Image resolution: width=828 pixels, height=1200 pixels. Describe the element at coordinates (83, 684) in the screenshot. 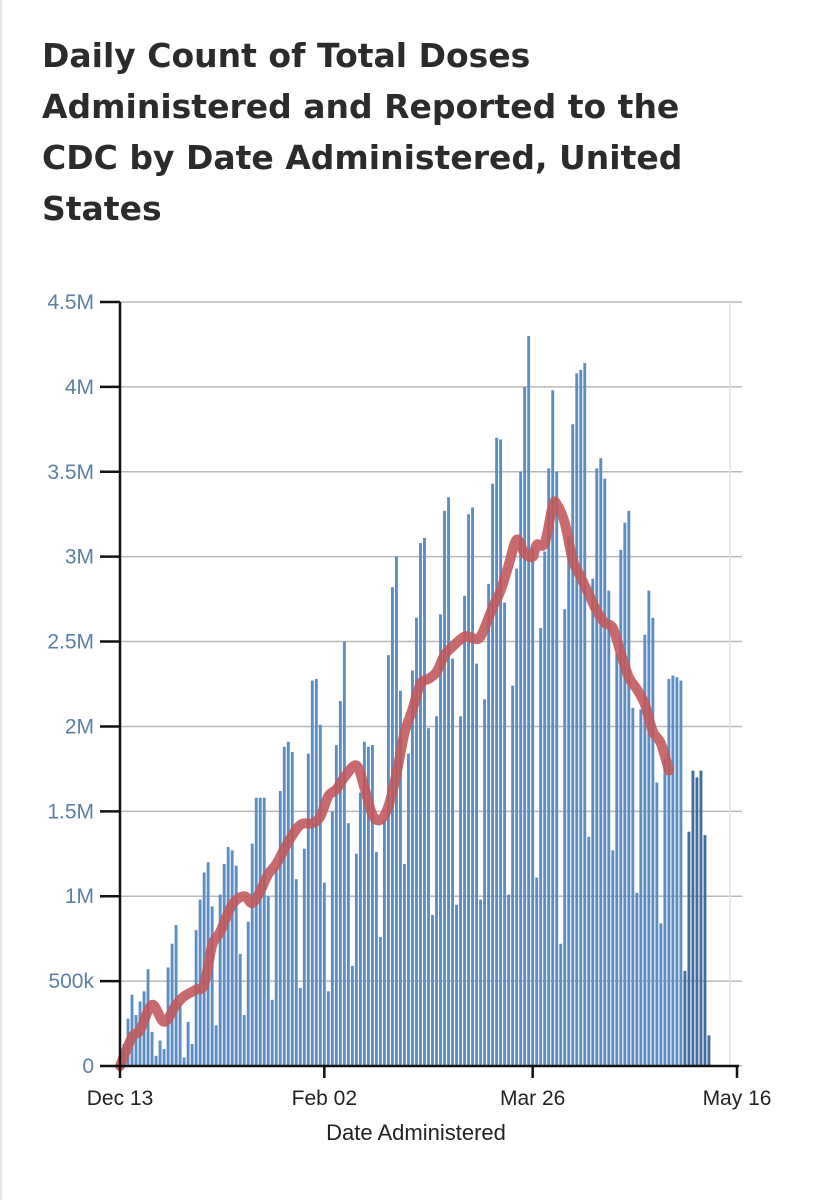

I see `y-axis-ticks: 0 500k 1M 1.5M 2M 2.5M 3M 3.5M 4M 4.5M` at that location.